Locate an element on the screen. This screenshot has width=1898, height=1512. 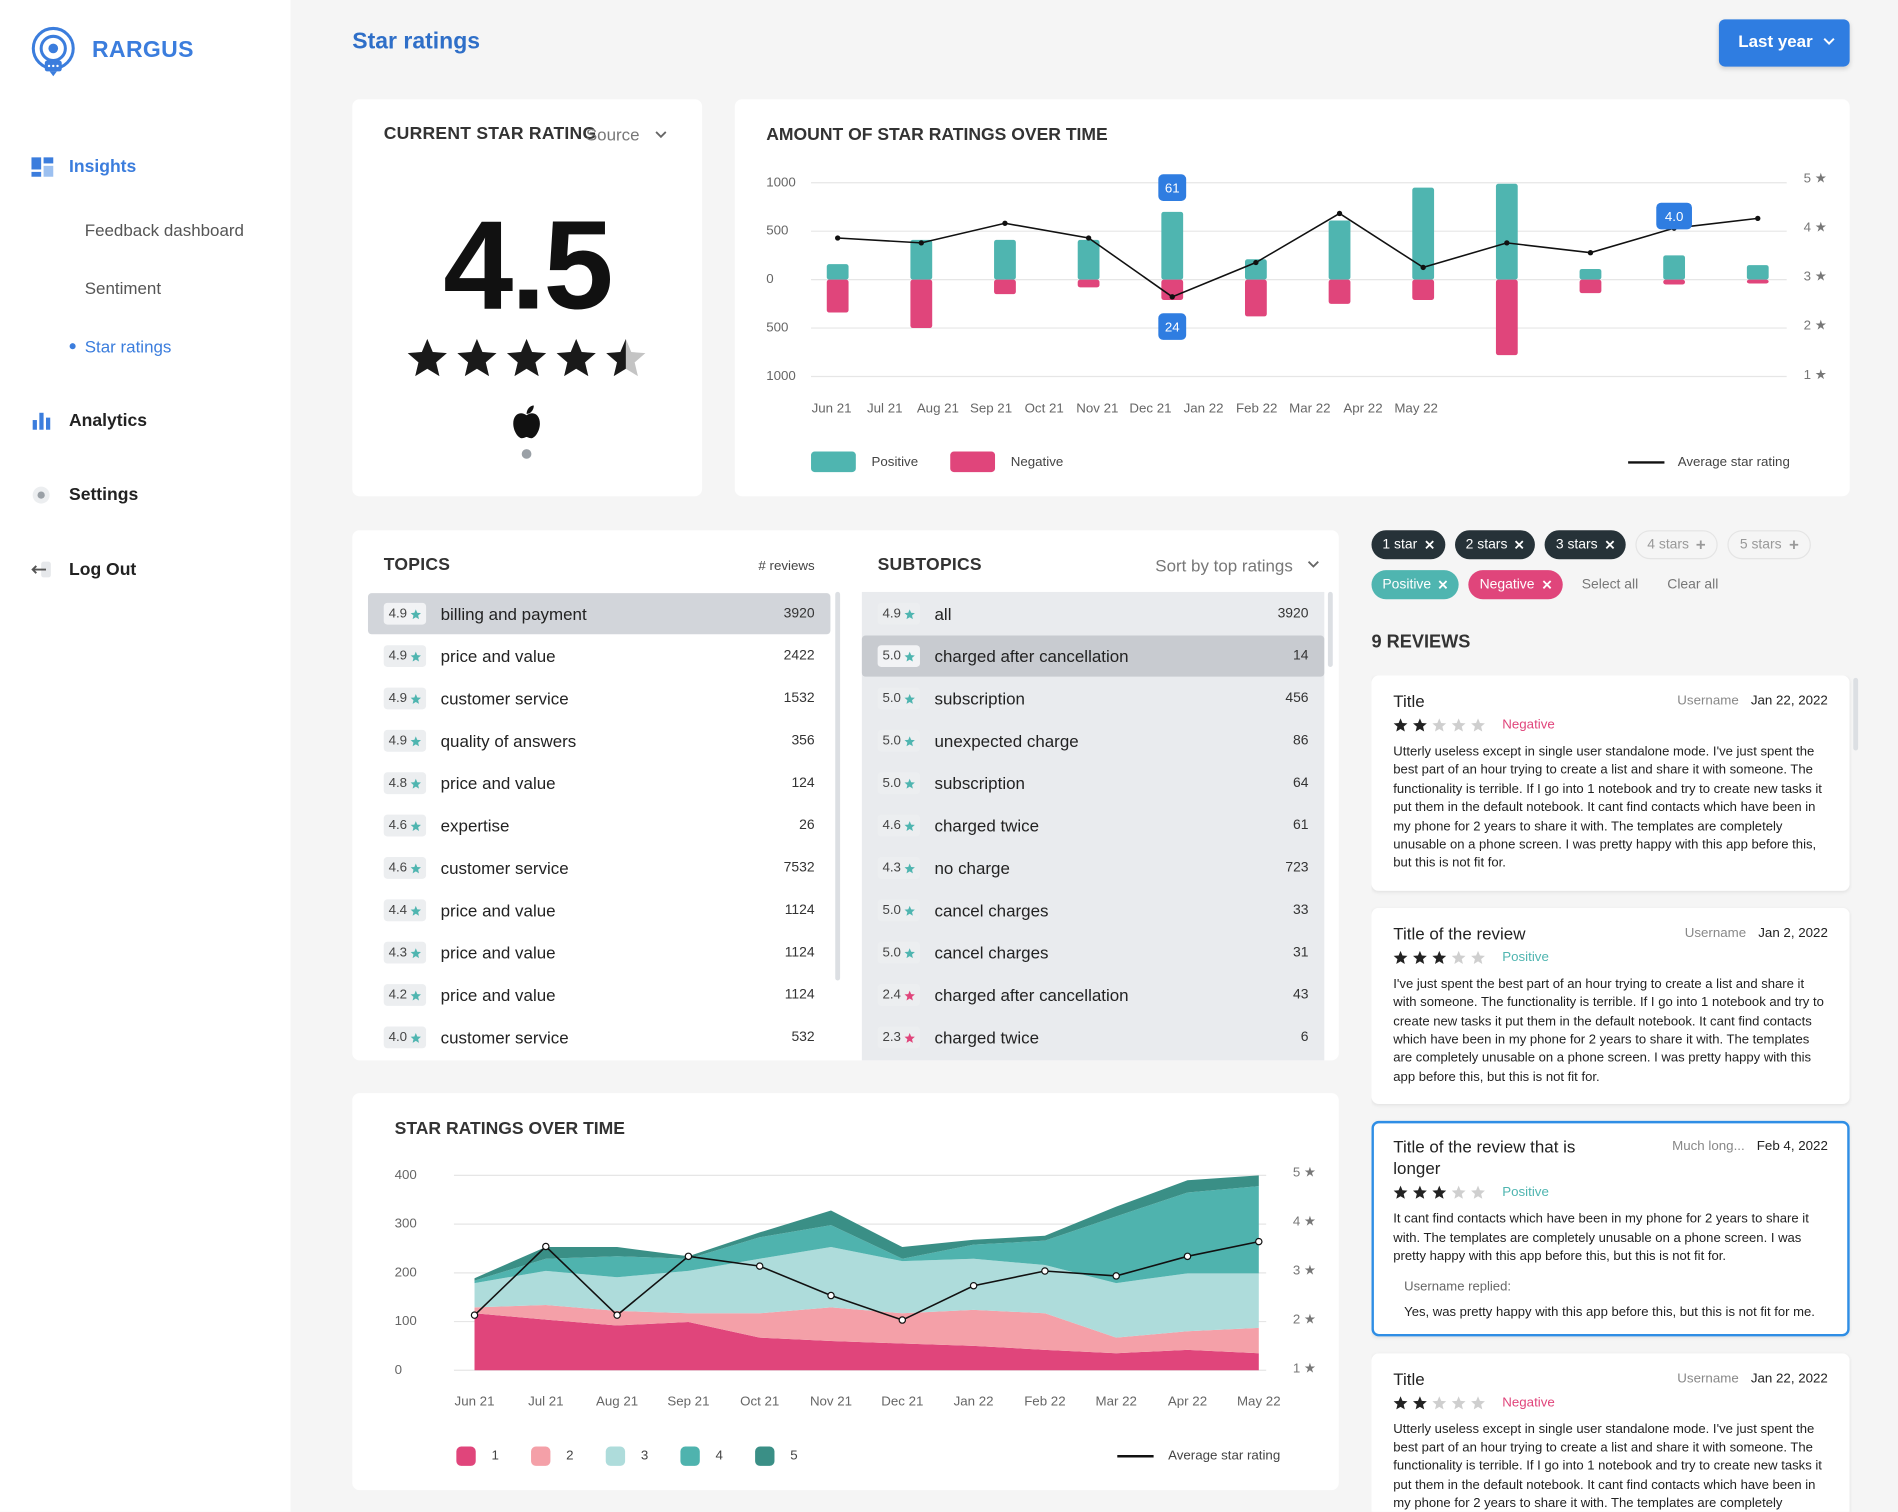
topic-row: 4.9 billing and payment 3920 is located at coordinates (599, 614).